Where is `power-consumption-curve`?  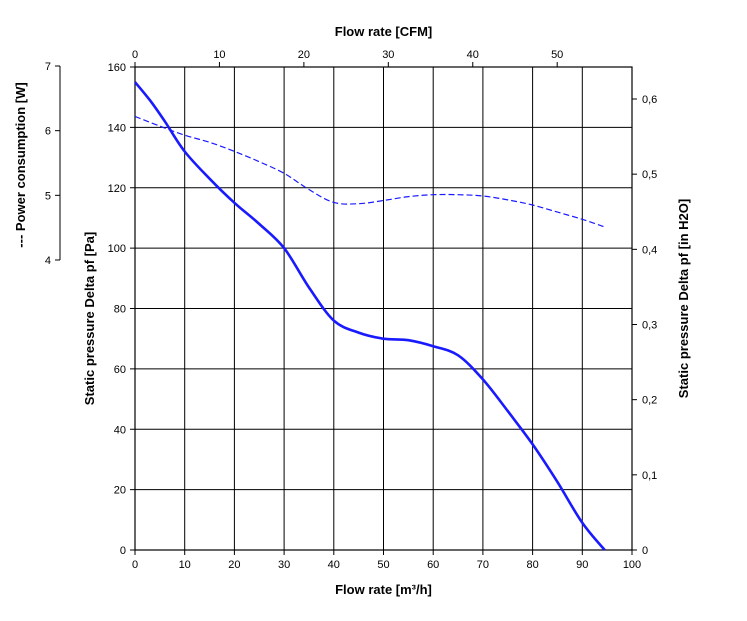 power-consumption-curve is located at coordinates (369, 171).